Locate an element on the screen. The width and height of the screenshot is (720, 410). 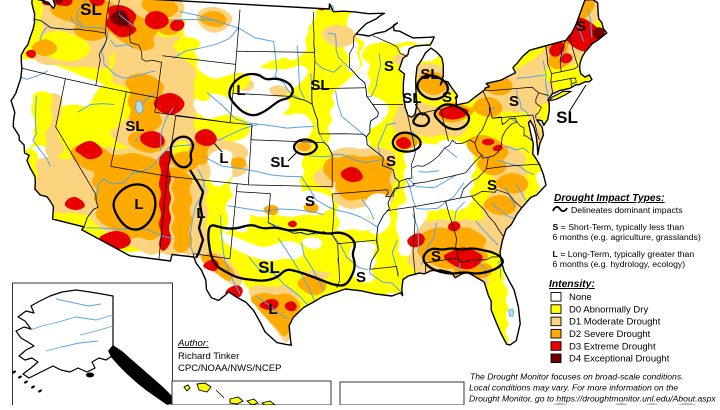
svg-text: Richard Tinker is located at coordinates (208, 356).